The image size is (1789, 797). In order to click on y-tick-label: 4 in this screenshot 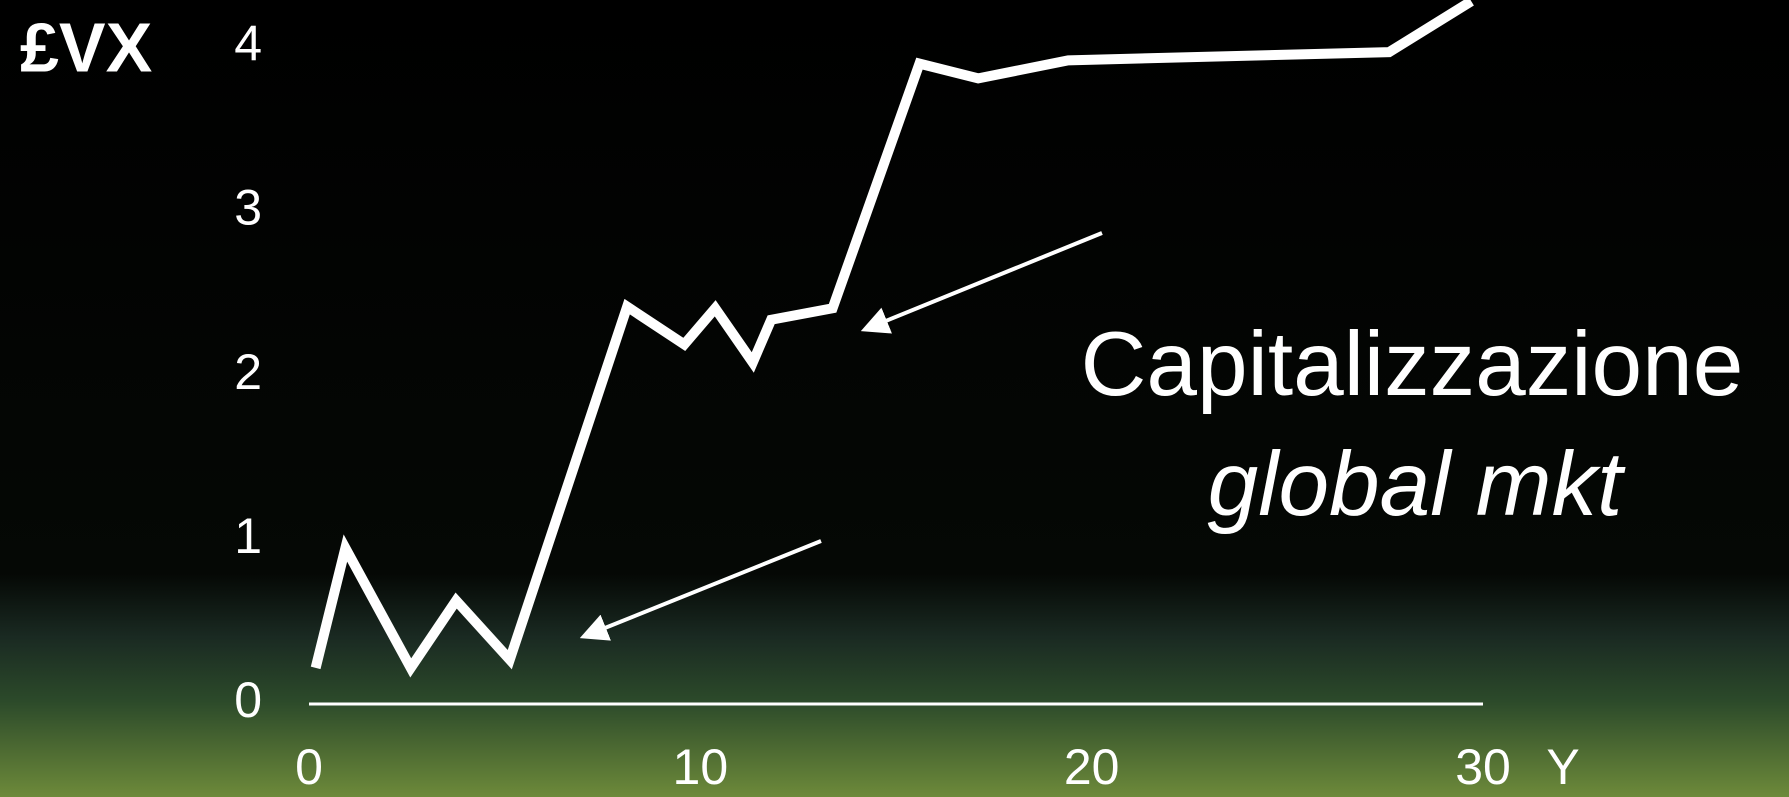, I will do `click(248, 43)`.